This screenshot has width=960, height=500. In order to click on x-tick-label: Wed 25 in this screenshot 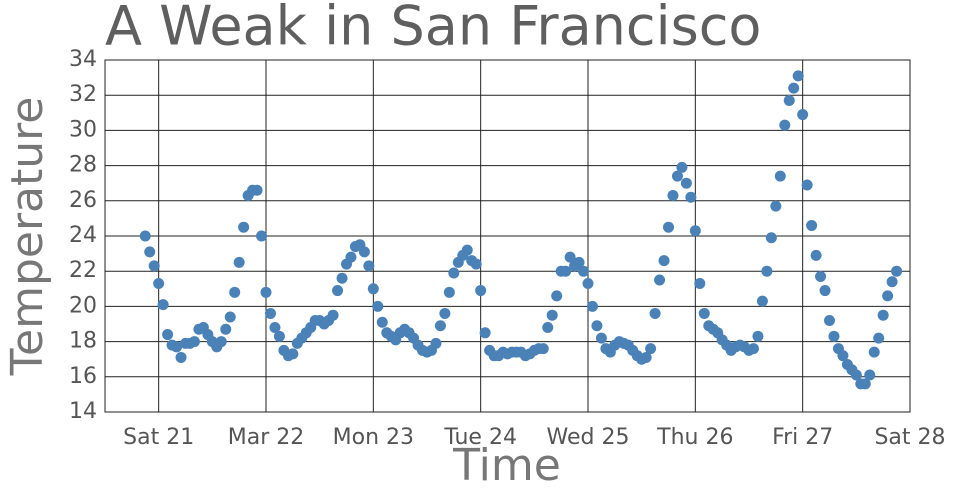, I will do `click(588, 437)`.